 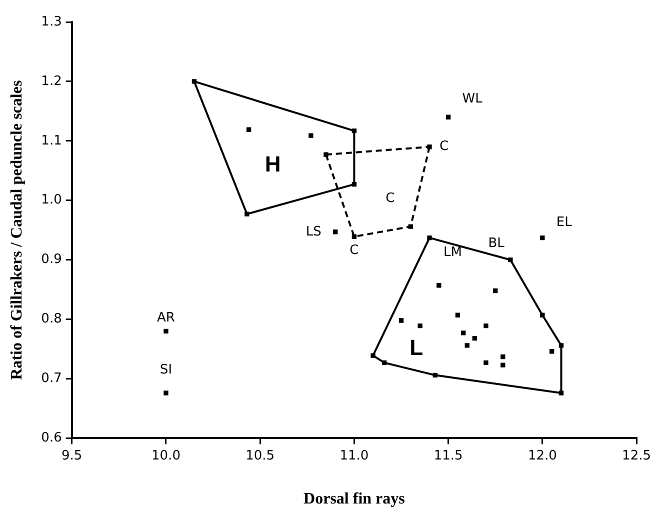 What do you see at coordinates (72, 456) in the screenshot?
I see `x-tick-label: 9.5` at bounding box center [72, 456].